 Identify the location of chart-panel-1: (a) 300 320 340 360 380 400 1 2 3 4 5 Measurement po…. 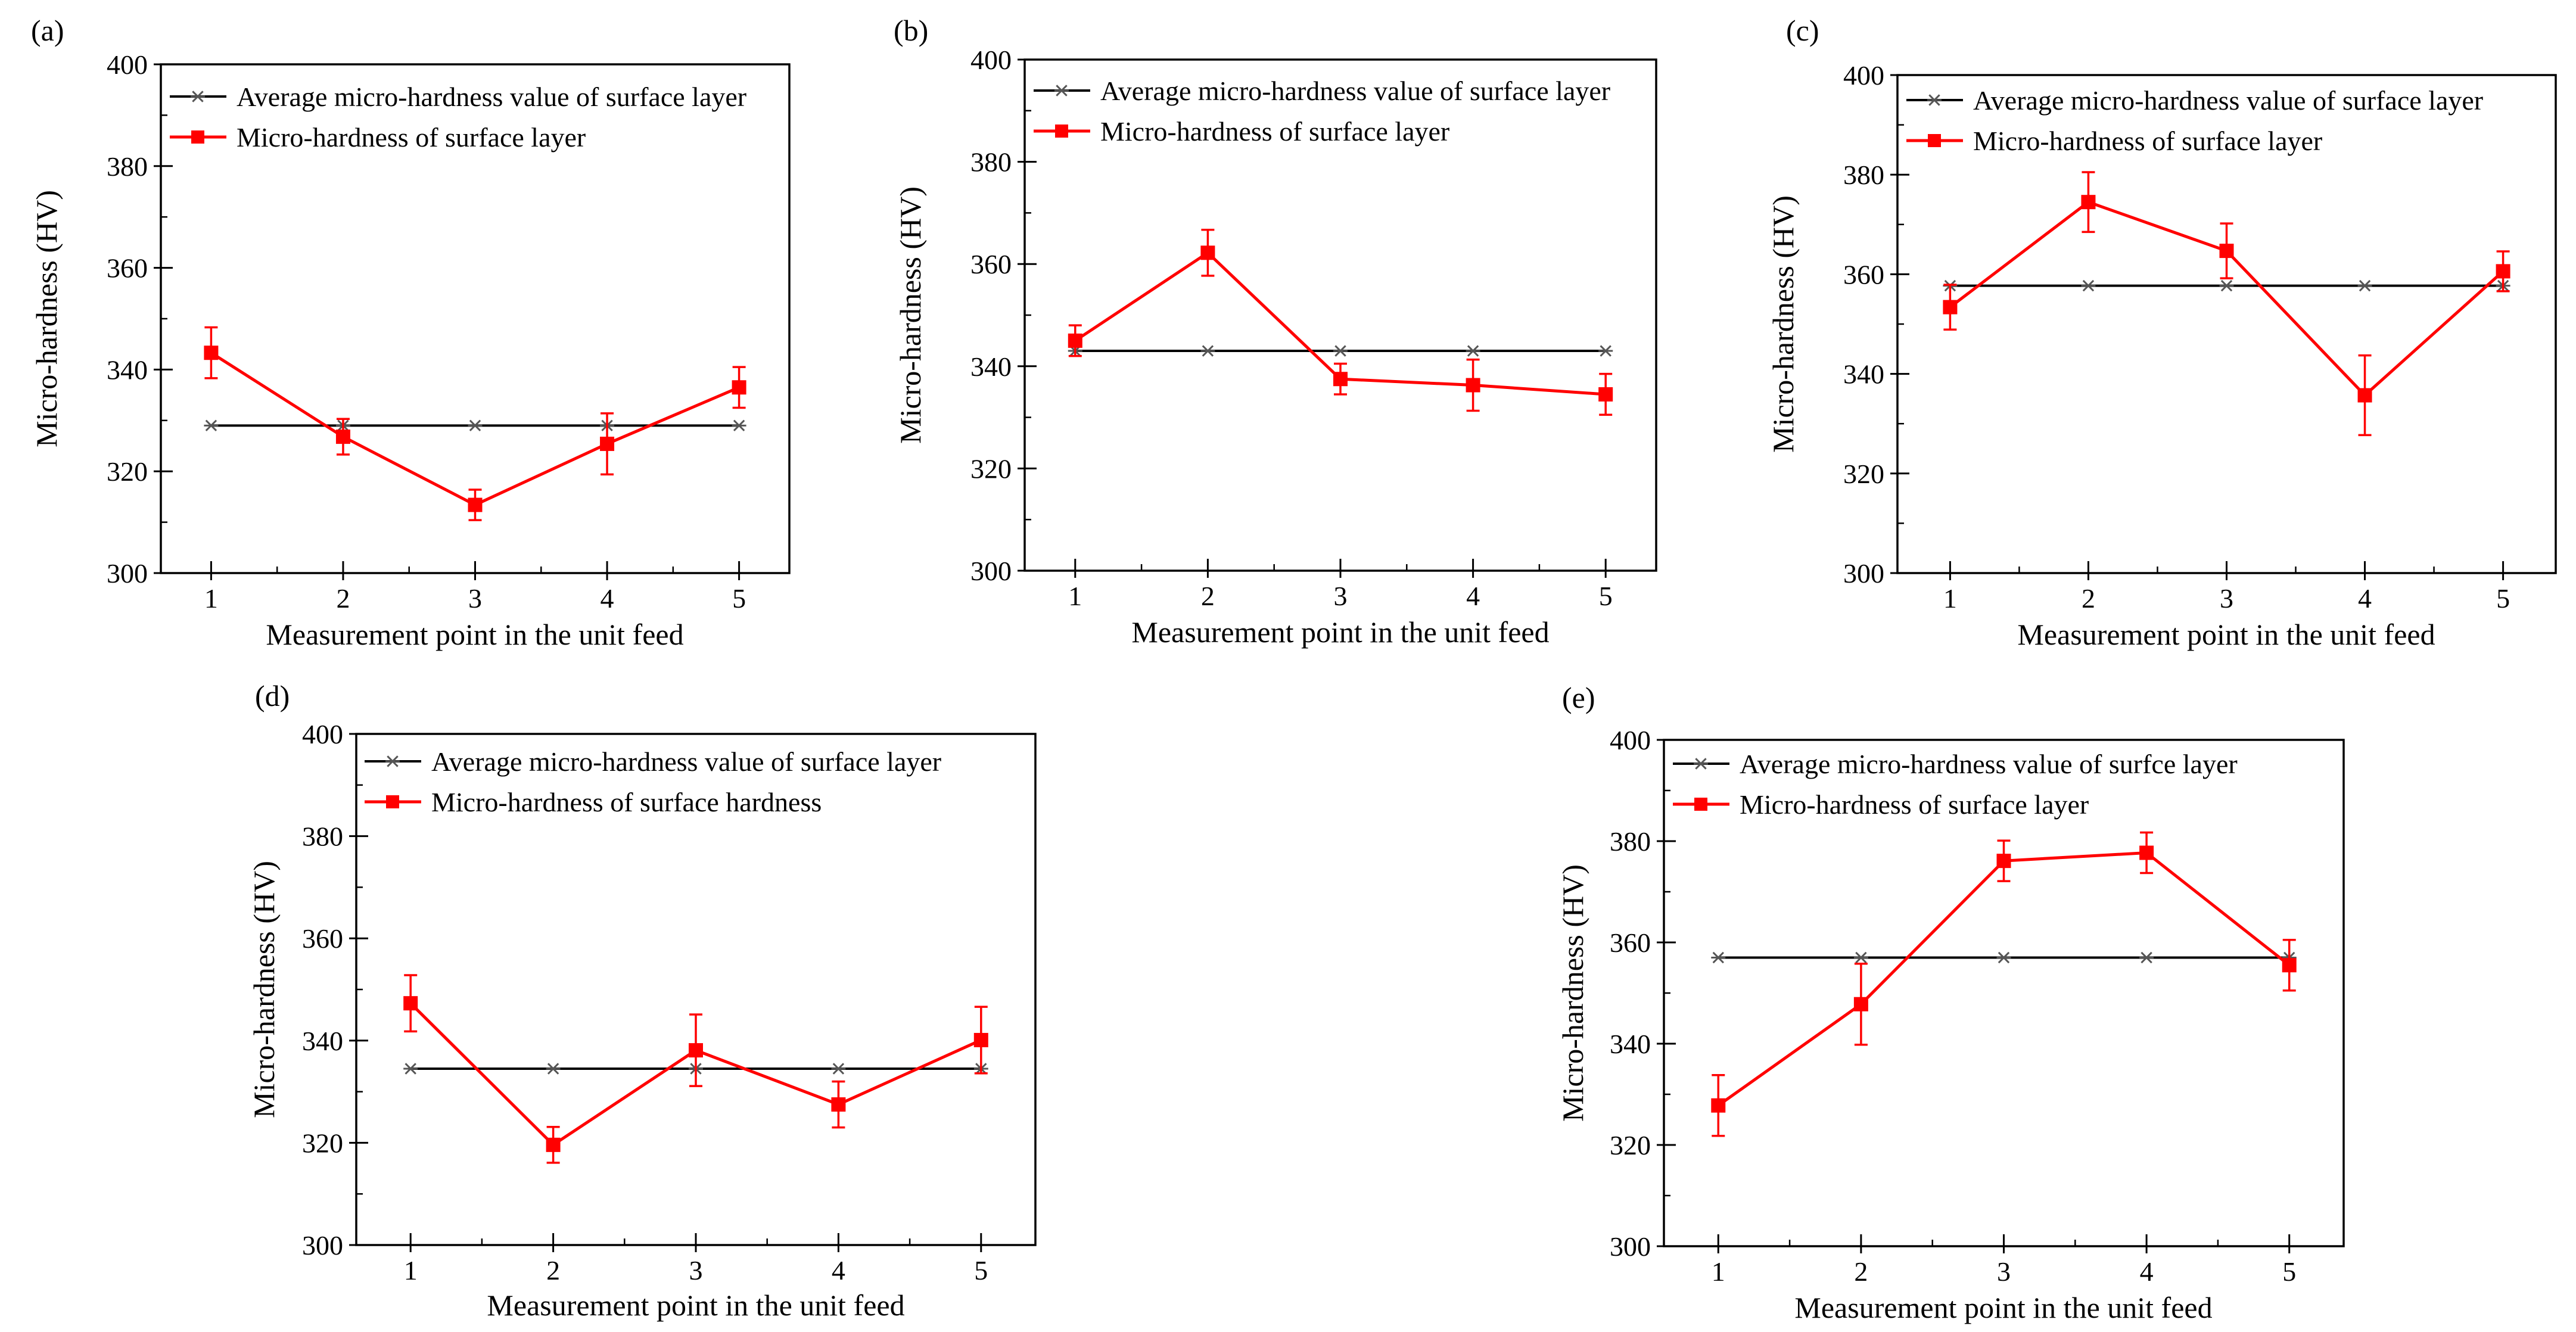
(410, 333).